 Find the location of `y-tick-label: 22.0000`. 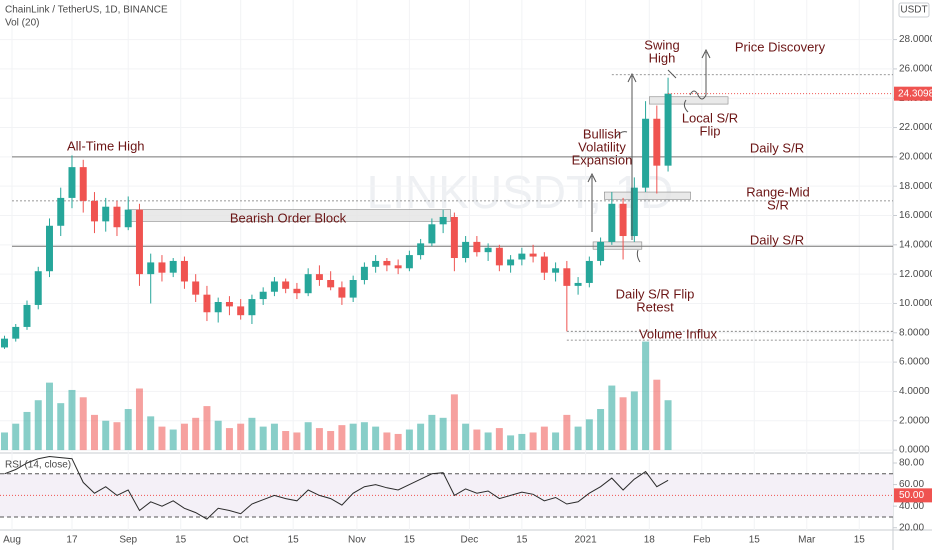

y-tick-label: 22.0000 is located at coordinates (915, 127).